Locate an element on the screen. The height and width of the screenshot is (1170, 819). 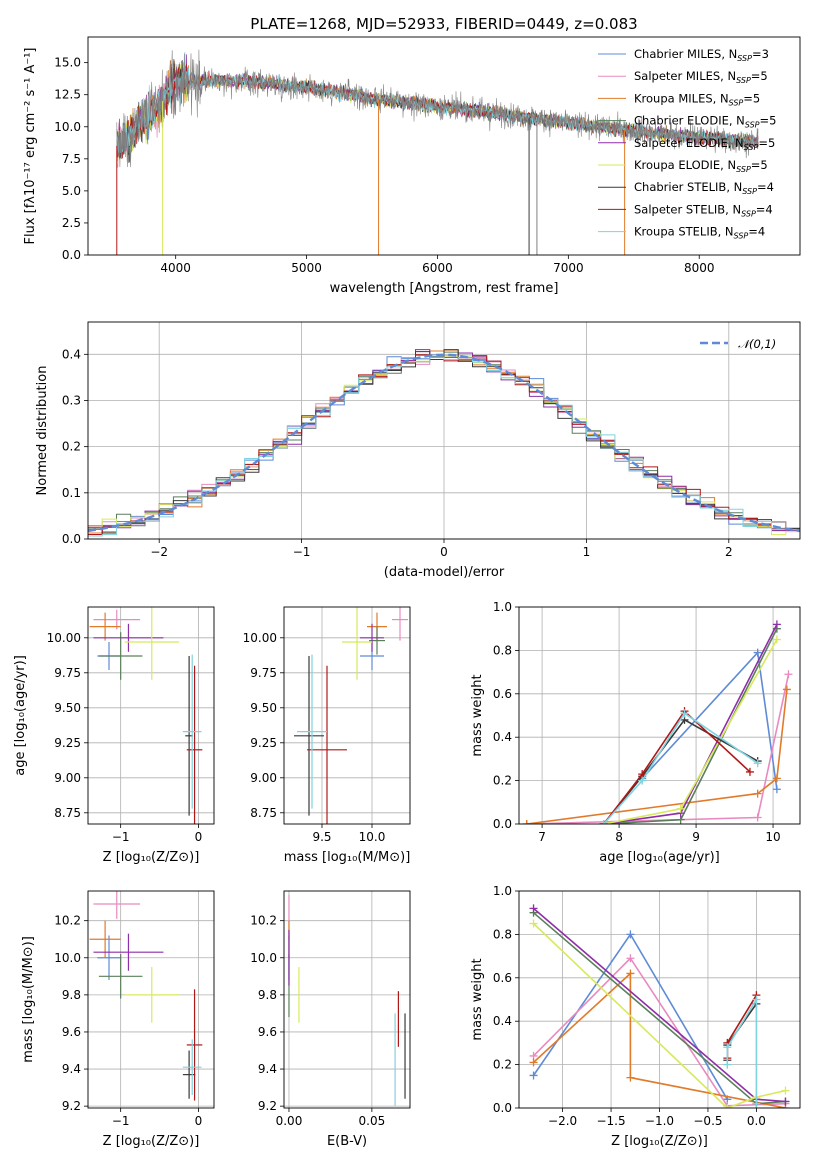
legend-label: Chabrier ELODIE, NSSP=5 is located at coordinates (705, 122).